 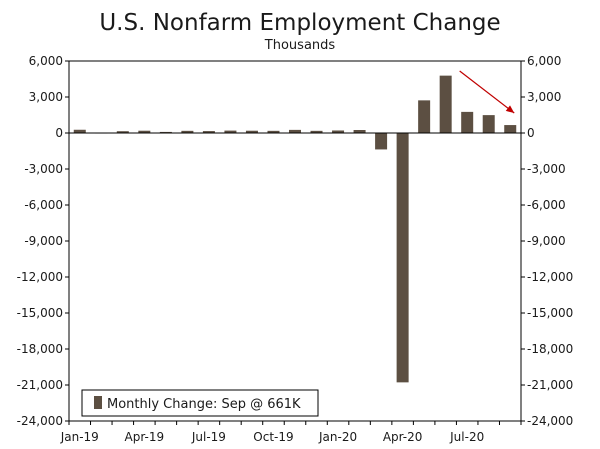 I want to click on left-y-tick-label: -18,000, so click(x=40, y=349).